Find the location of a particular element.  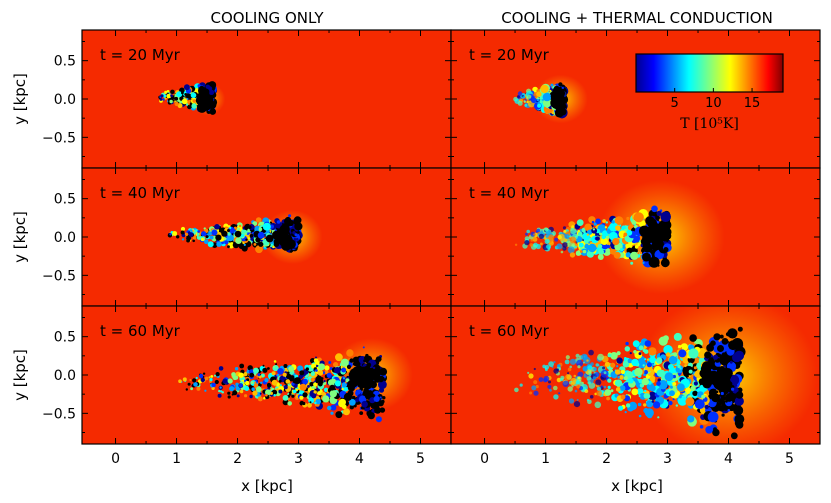

panel-4: t = 40 Myr is located at coordinates (635, 237).